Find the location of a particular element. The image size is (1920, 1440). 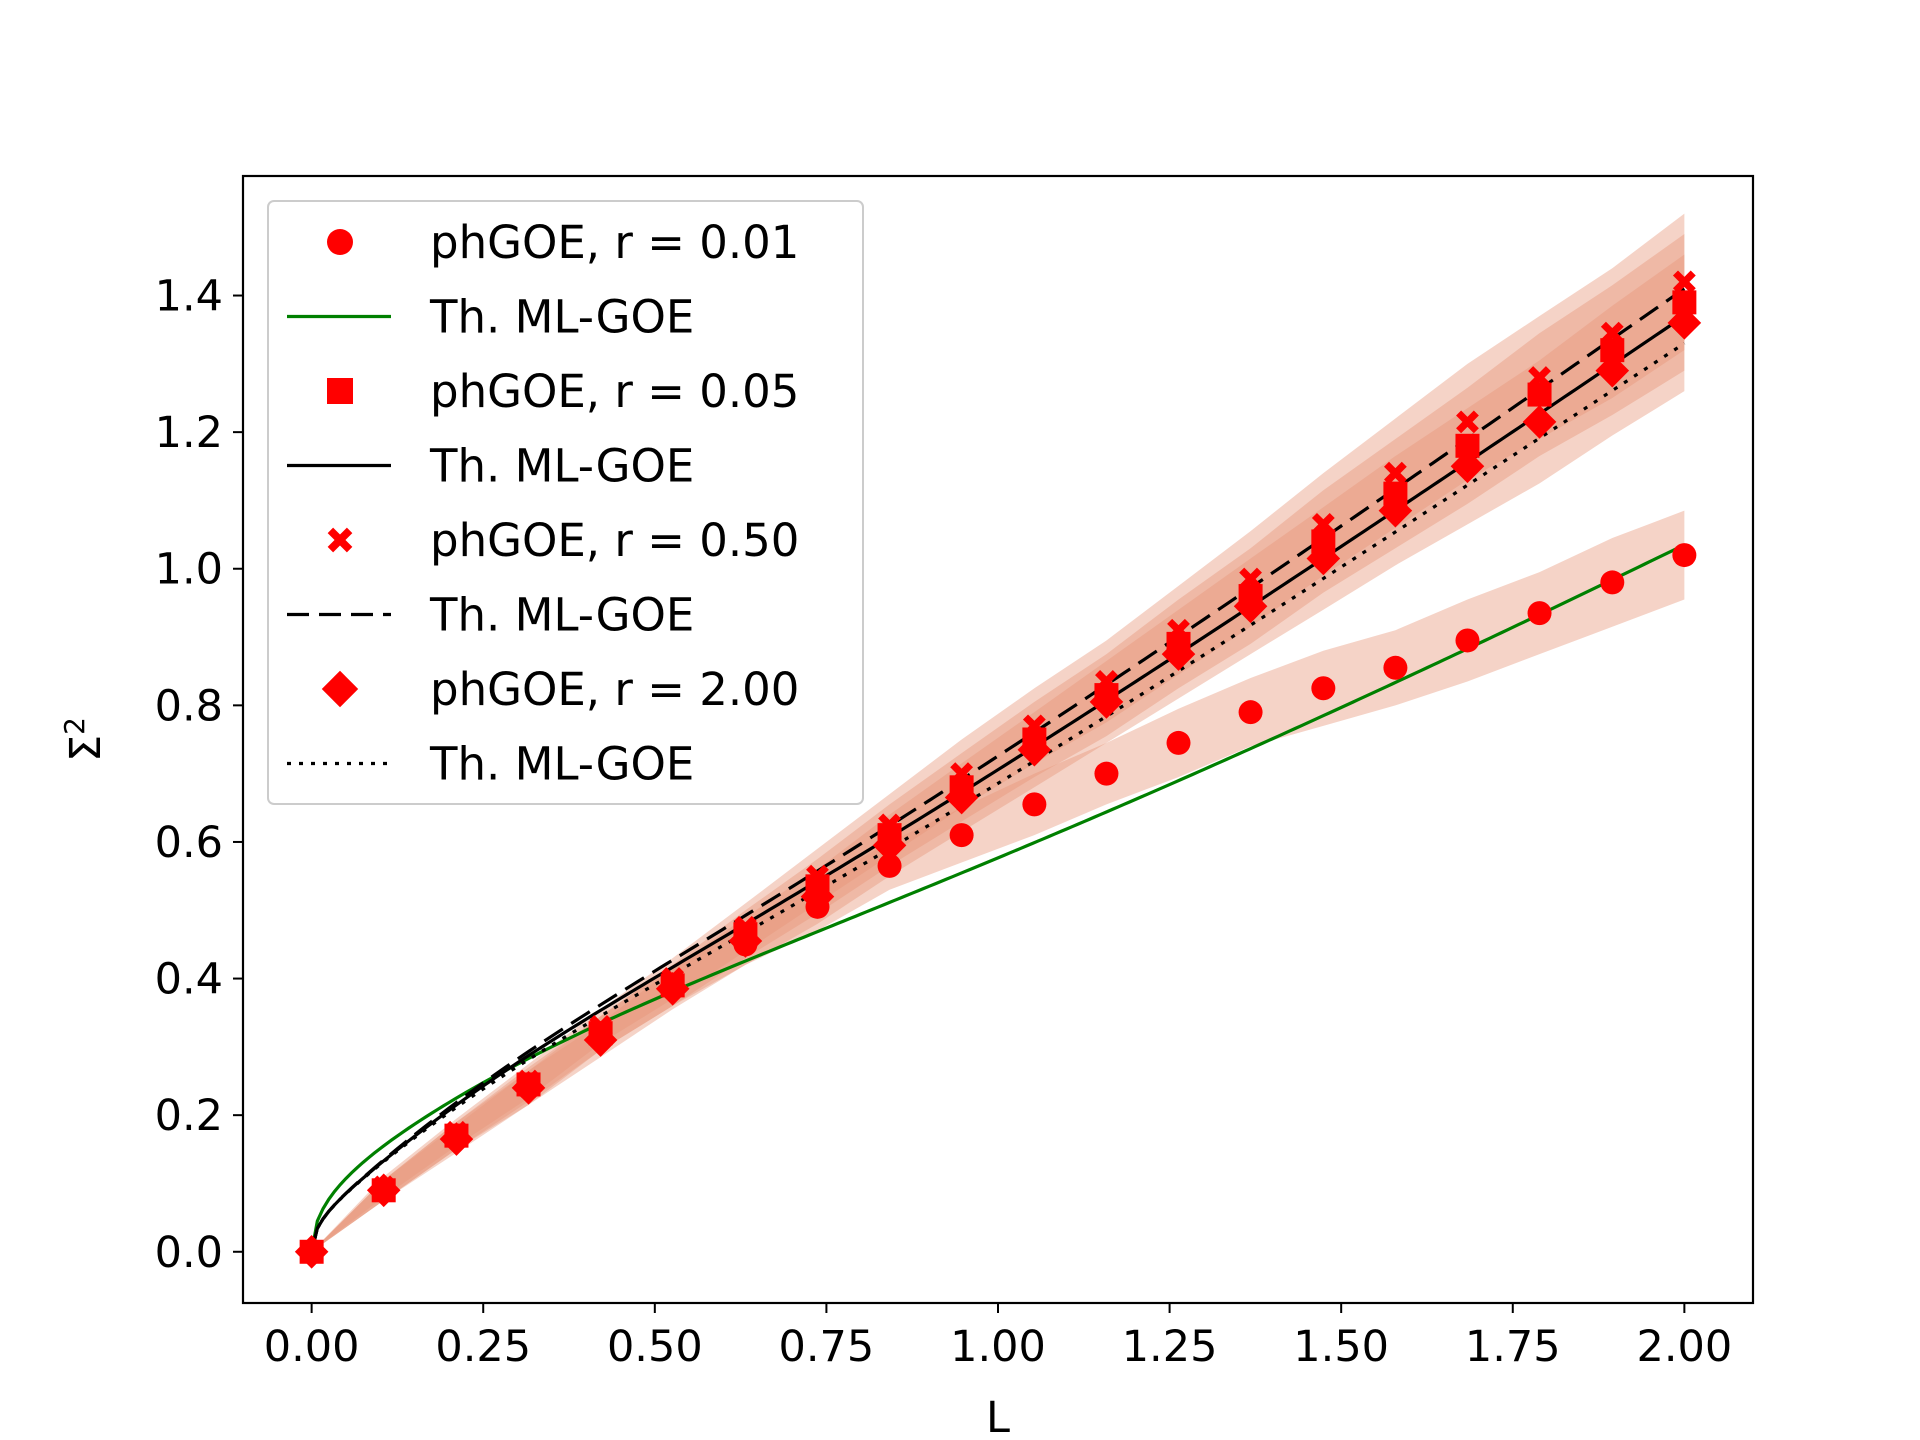

x-tick-label: 1.25 is located at coordinates (1170, 1347).